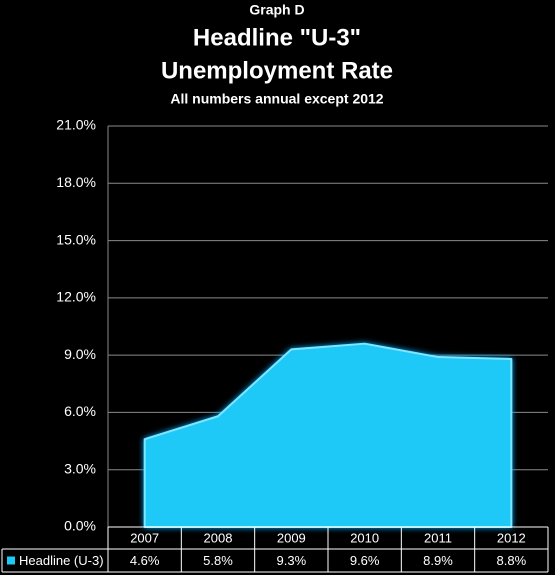  Describe the element at coordinates (276, 10) in the screenshot. I see `supertitle: Graph D` at that location.